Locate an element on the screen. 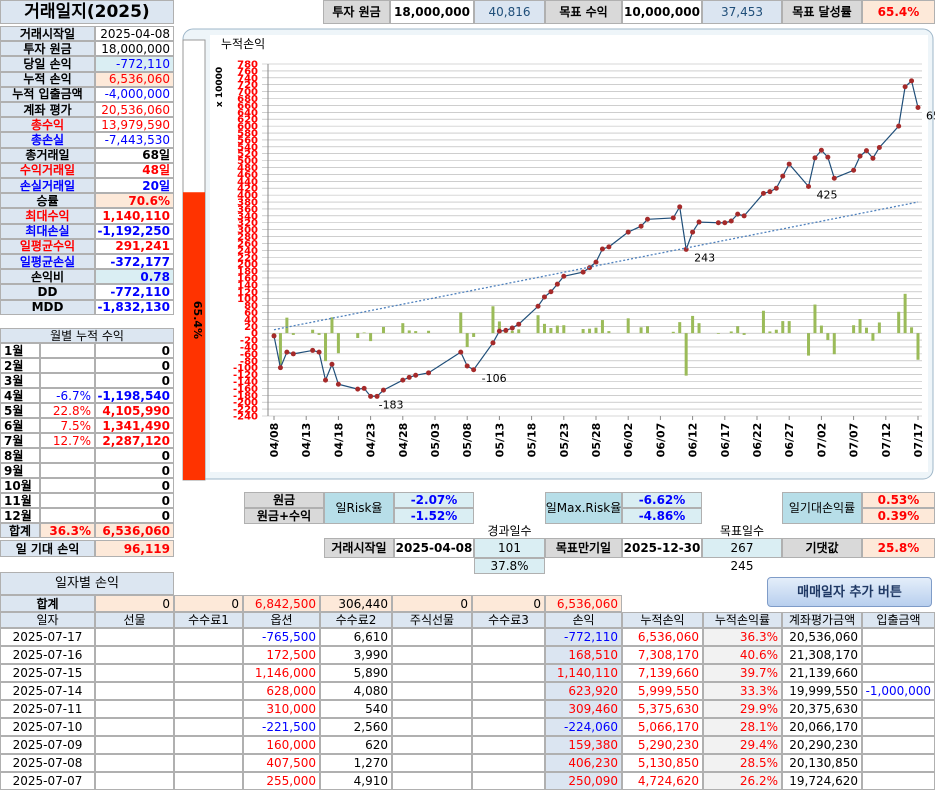 This screenshot has width=938, height=794. x-tick-label: 05/28 is located at coordinates (596, 440).